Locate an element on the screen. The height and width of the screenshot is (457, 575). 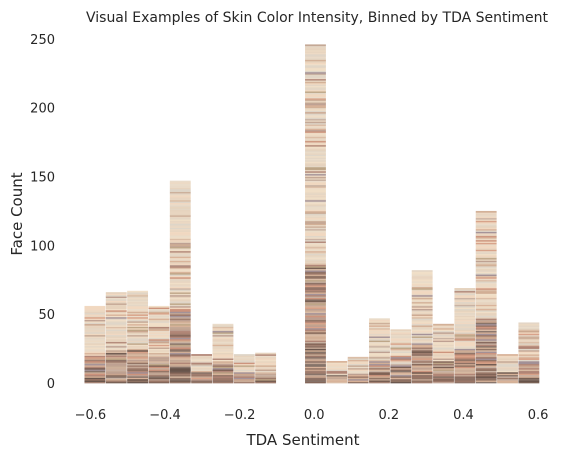
y-axis-label: Face Count is located at coordinates (17, 213).